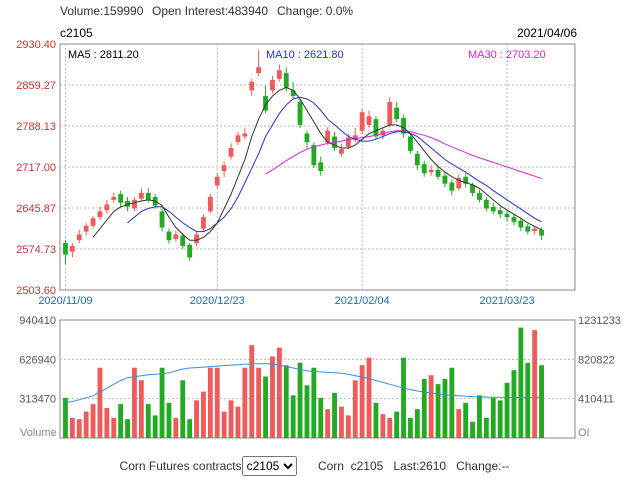 The height and width of the screenshot is (482, 629). I want to click on volume-tick-label: 313470, so click(37, 400).